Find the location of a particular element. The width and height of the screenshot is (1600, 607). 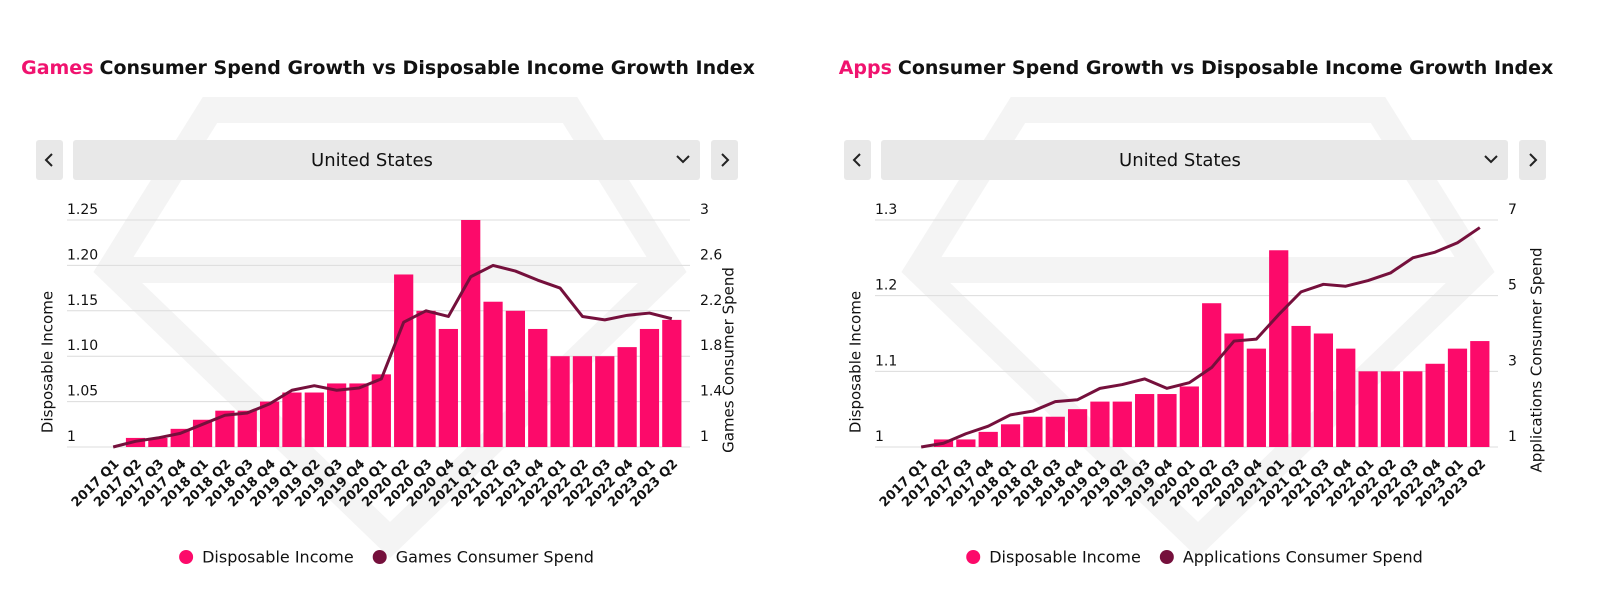

title-highlight: Games is located at coordinates (57, 68).